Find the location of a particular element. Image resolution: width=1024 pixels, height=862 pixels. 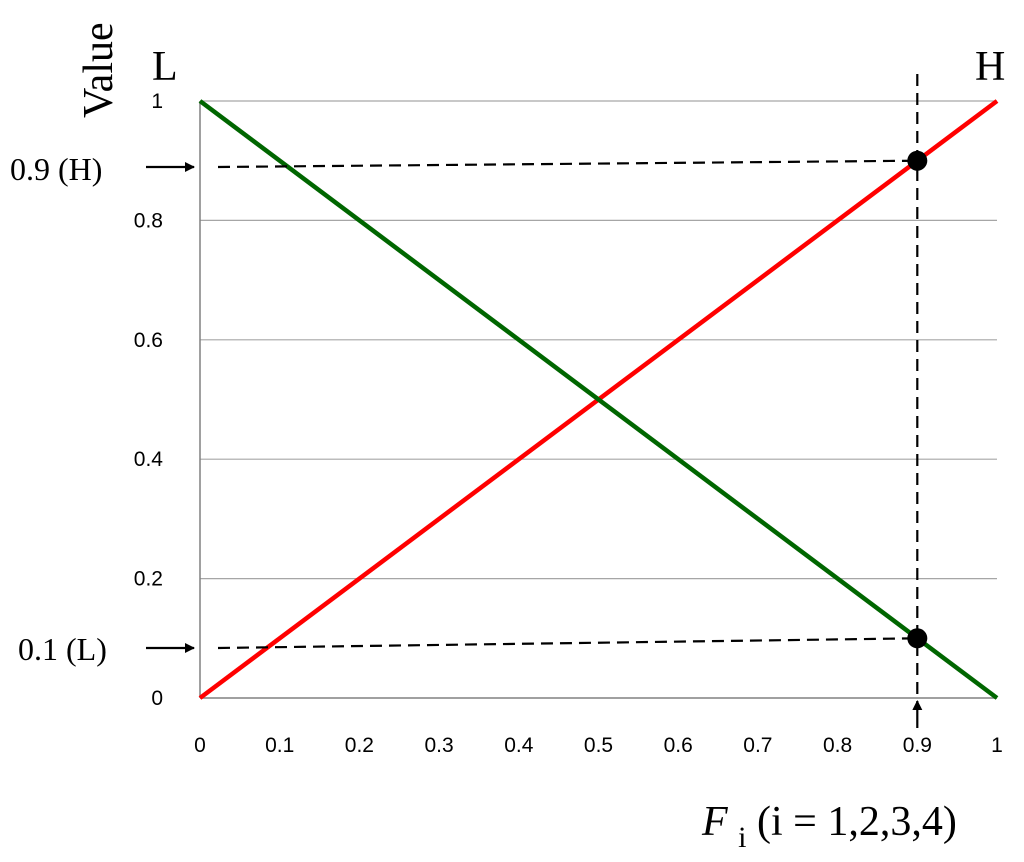

high-value-label: 0.9 (H) is located at coordinates (56, 169).